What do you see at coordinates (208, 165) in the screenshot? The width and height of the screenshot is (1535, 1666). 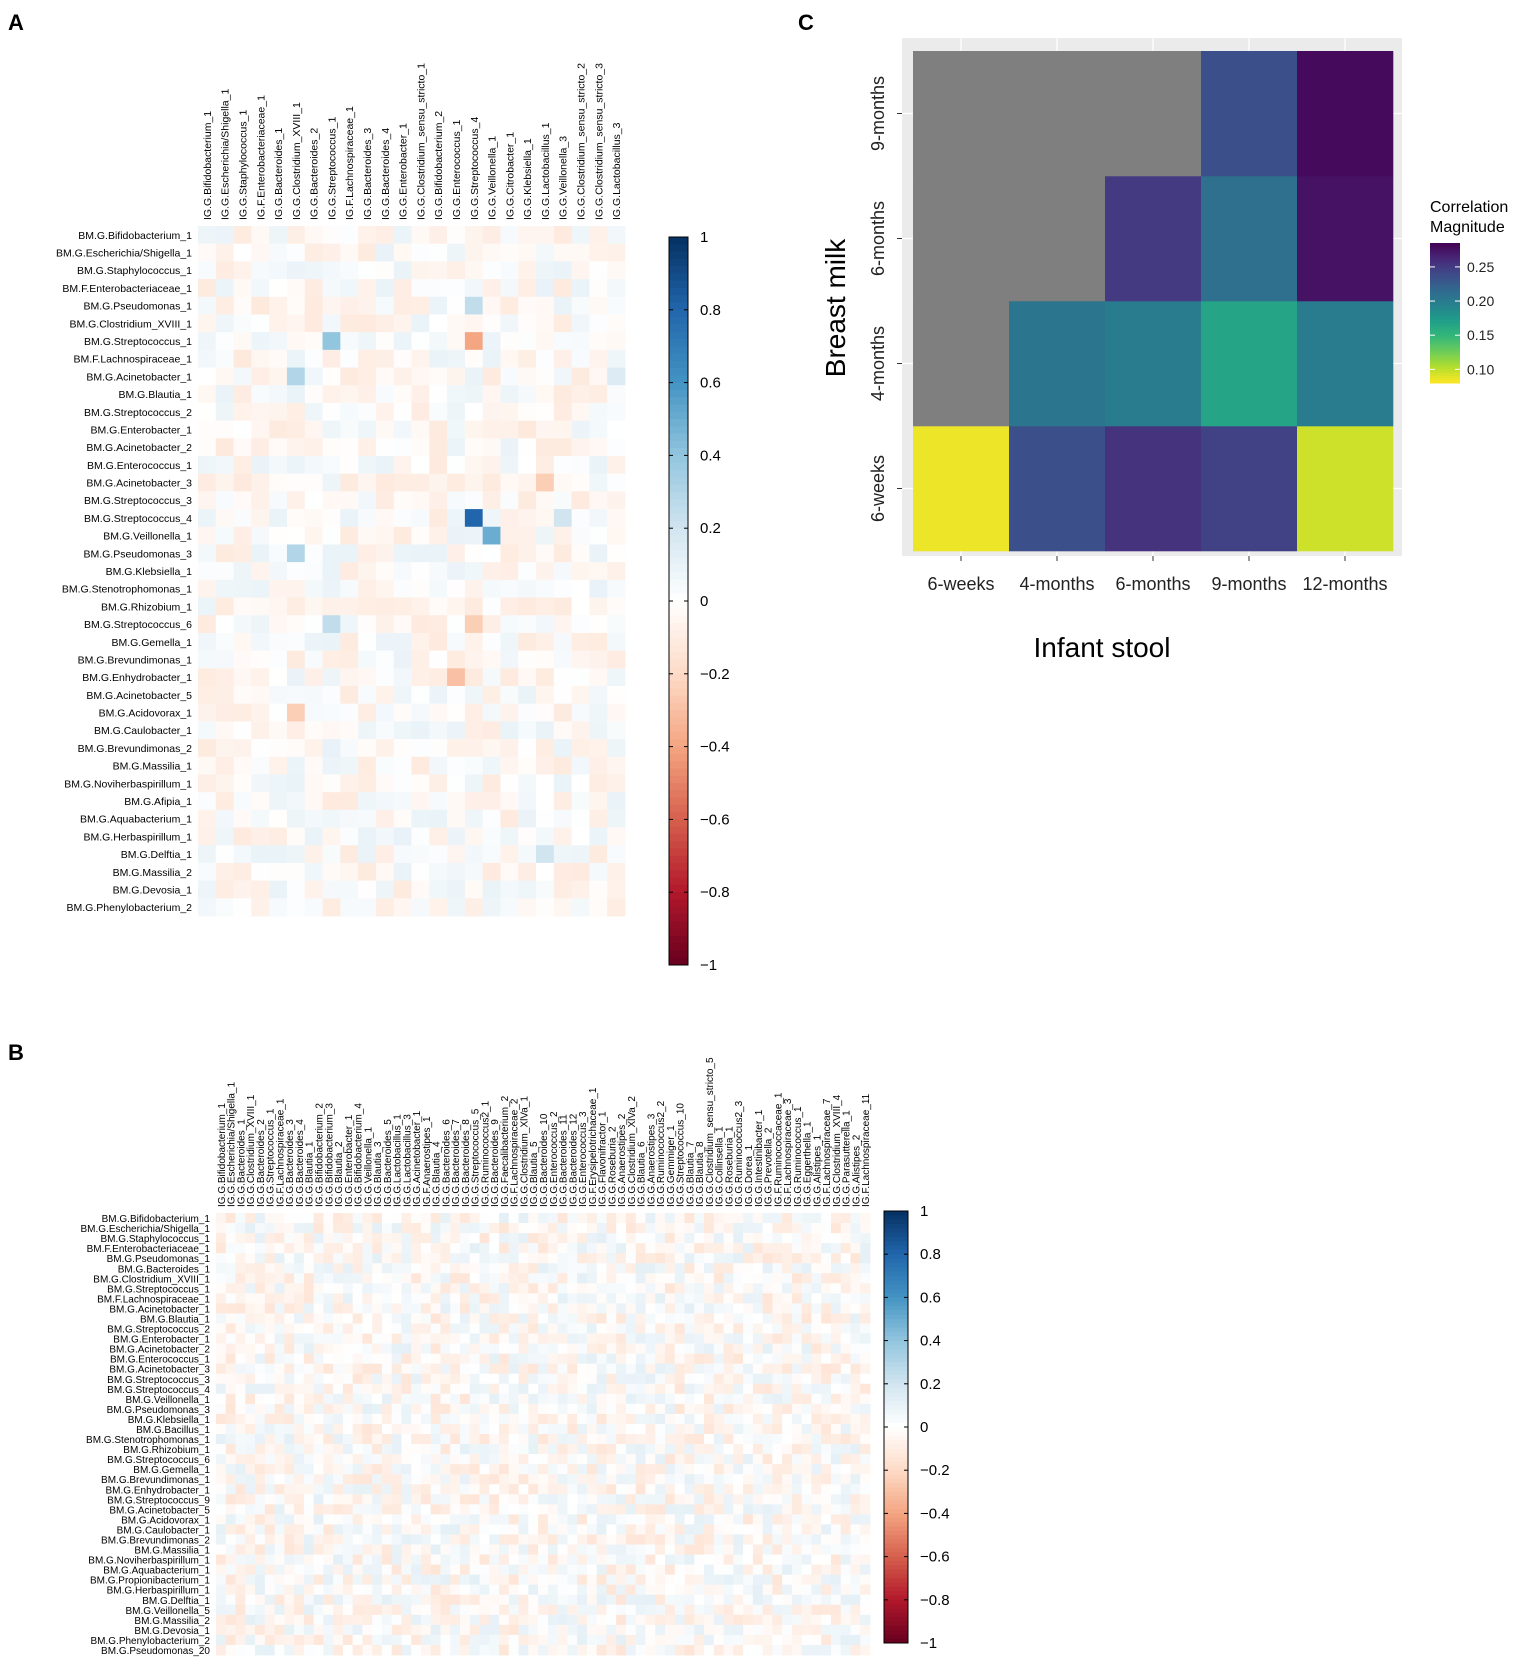 I see `column-label: IG.G.Bifidobacterium_1` at bounding box center [208, 165].